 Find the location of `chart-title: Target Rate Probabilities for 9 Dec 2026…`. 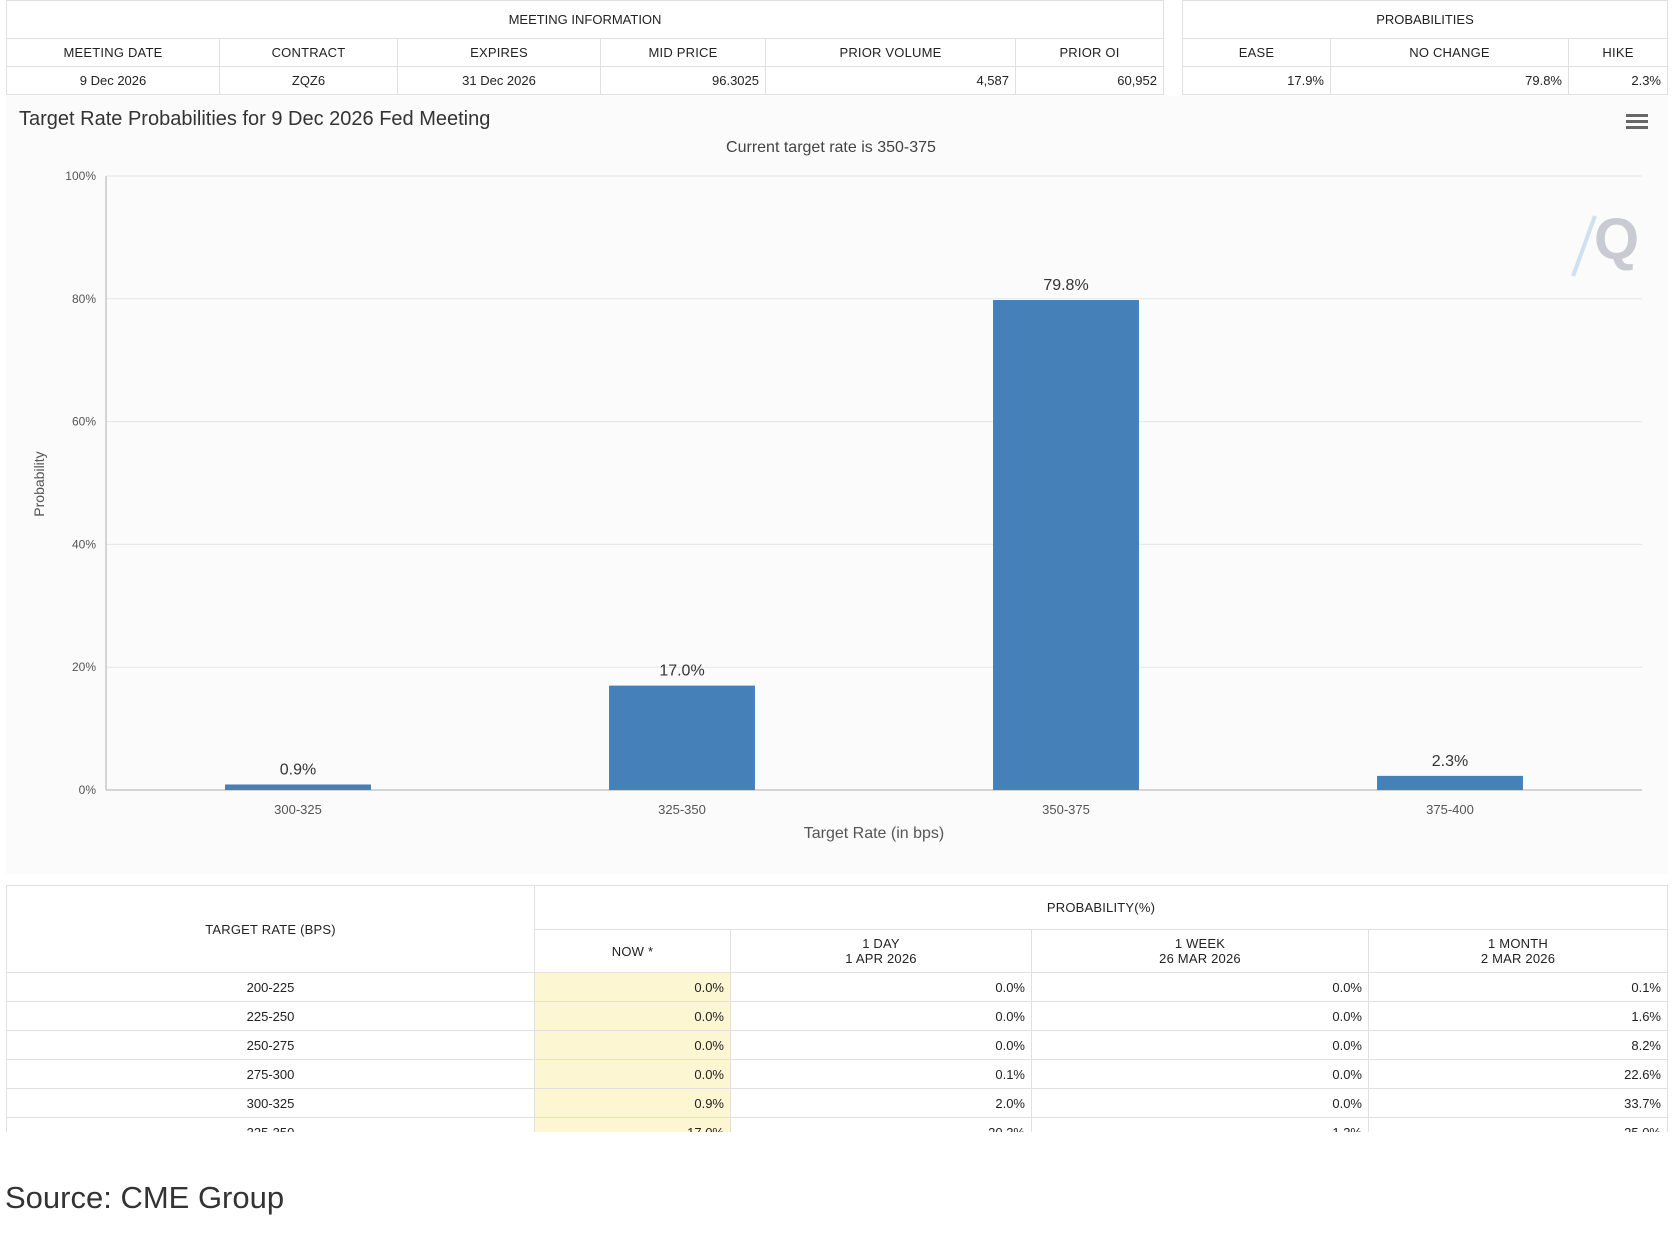

chart-title: Target Rate Probabilities for 9 Dec 2026… is located at coordinates (255, 119).